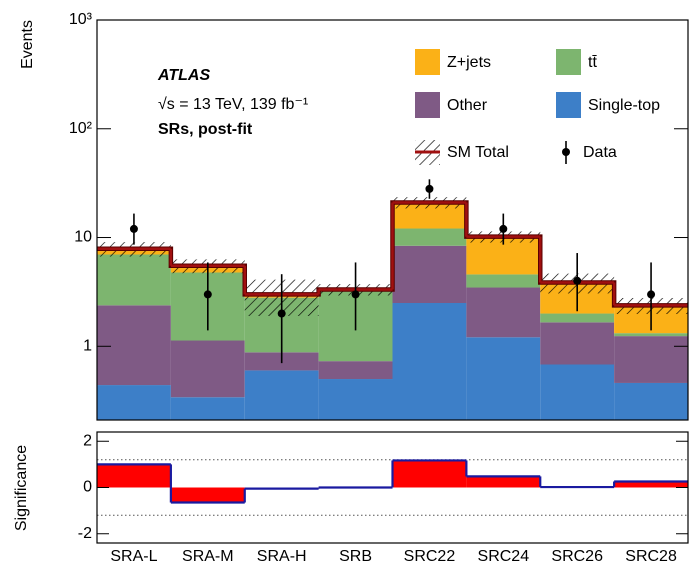 Image resolution: width=691 pixels, height=567 pixels. What do you see at coordinates (85, 533) in the screenshot?
I see `y-tick-label: -2` at bounding box center [85, 533].